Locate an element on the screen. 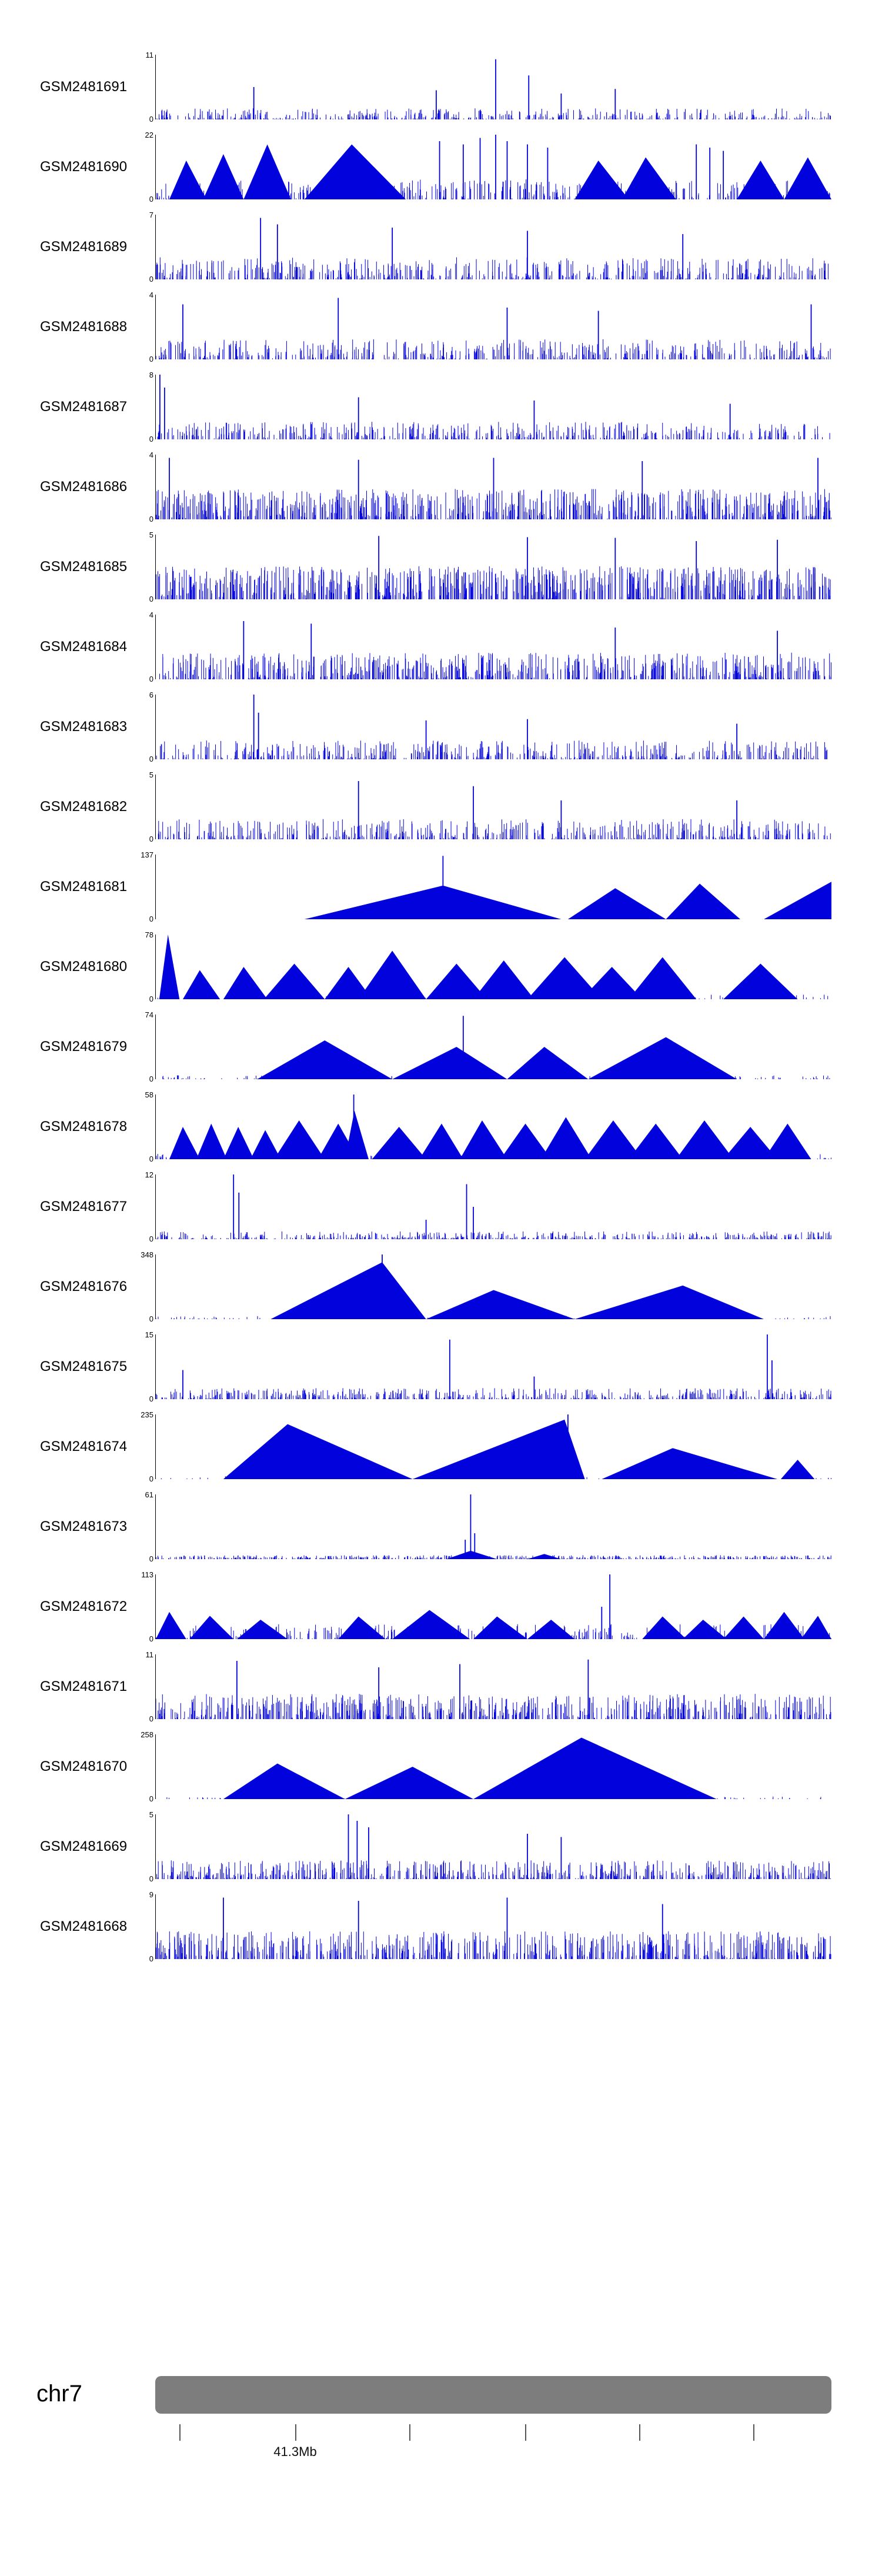 The width and height of the screenshot is (882, 2576). track-label: GSM2481677 is located at coordinates (84, 1206).